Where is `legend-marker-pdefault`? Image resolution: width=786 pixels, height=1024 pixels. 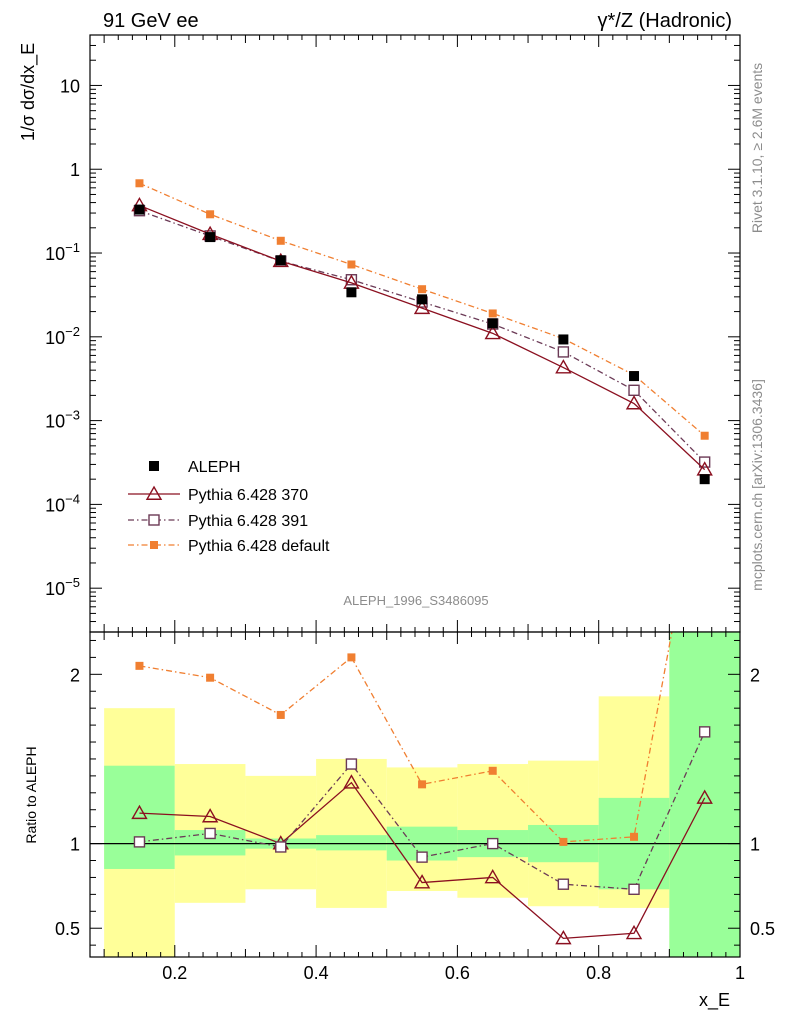
legend-marker-pdefault is located at coordinates (154, 545).